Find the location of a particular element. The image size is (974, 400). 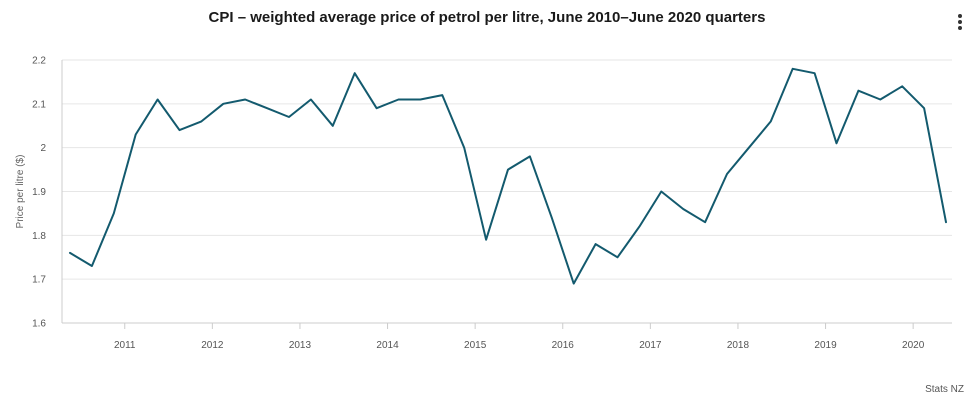

y-tick-label: 2.1 is located at coordinates (39, 104).